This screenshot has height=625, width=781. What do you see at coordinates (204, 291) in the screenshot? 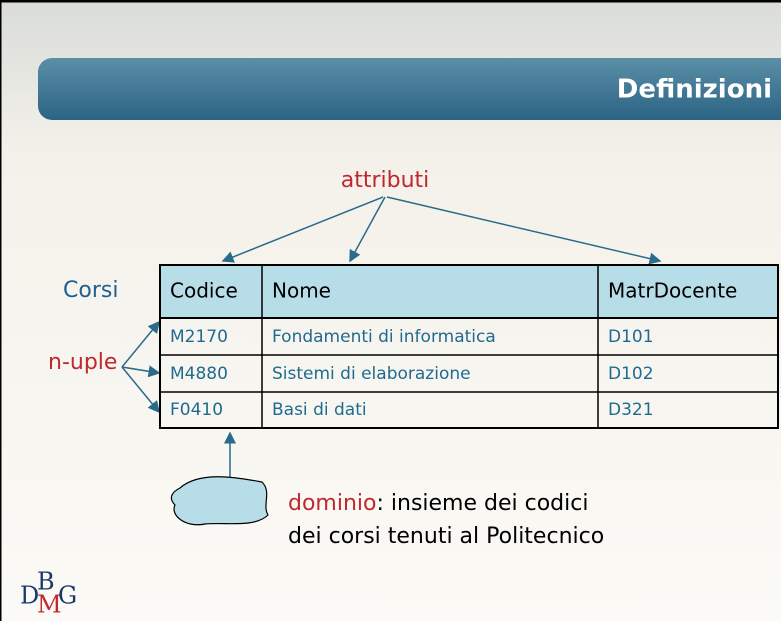
I see `table-header-cell: Codice` at bounding box center [204, 291].